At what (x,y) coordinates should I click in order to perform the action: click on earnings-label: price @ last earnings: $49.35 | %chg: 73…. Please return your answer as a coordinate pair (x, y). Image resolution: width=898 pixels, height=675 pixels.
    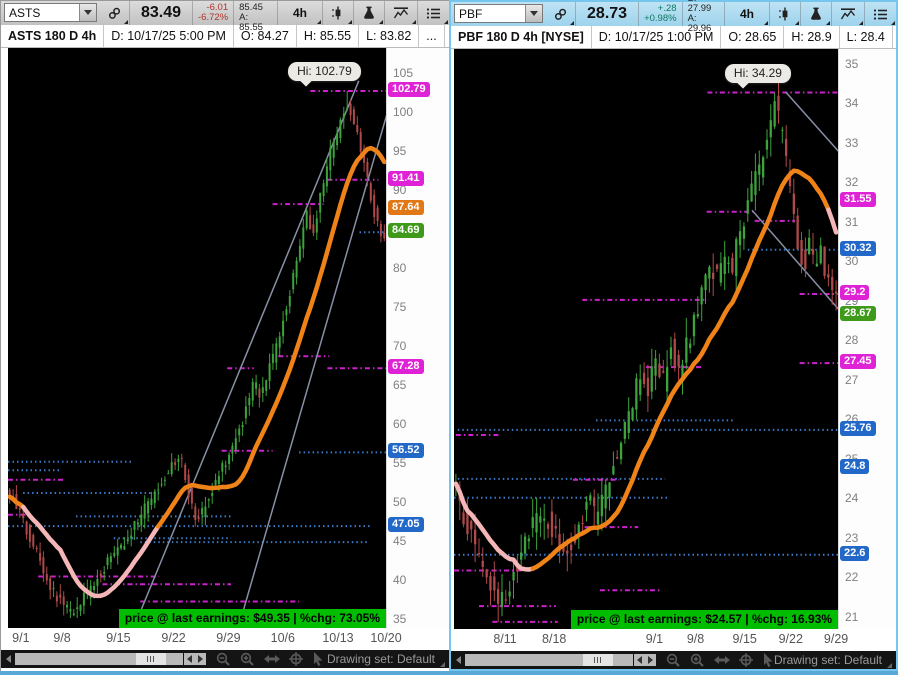
    Looking at the image, I should click on (252, 618).